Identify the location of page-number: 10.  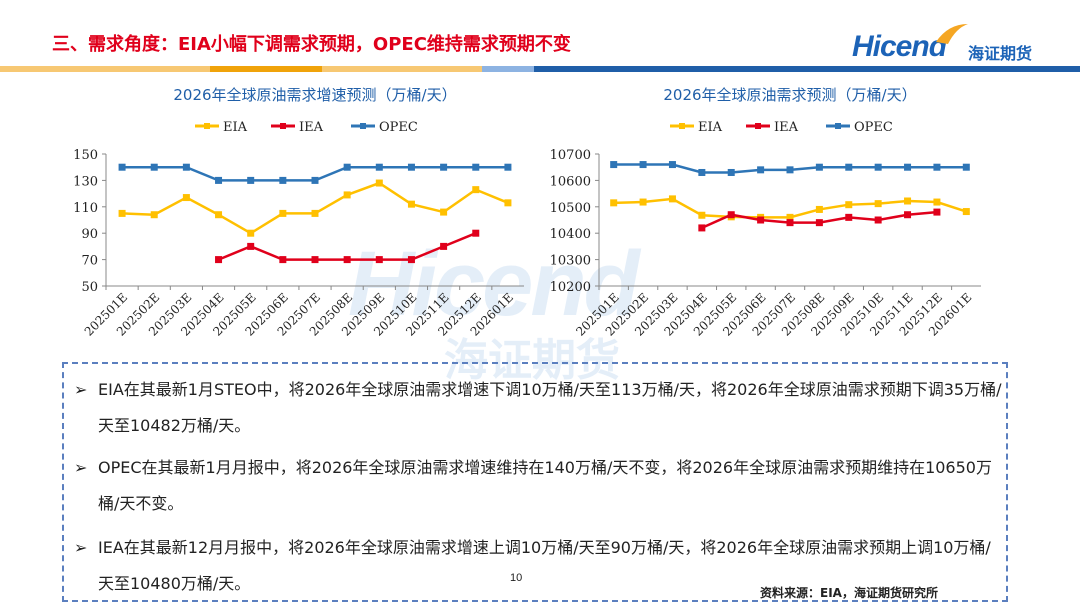
(516, 578).